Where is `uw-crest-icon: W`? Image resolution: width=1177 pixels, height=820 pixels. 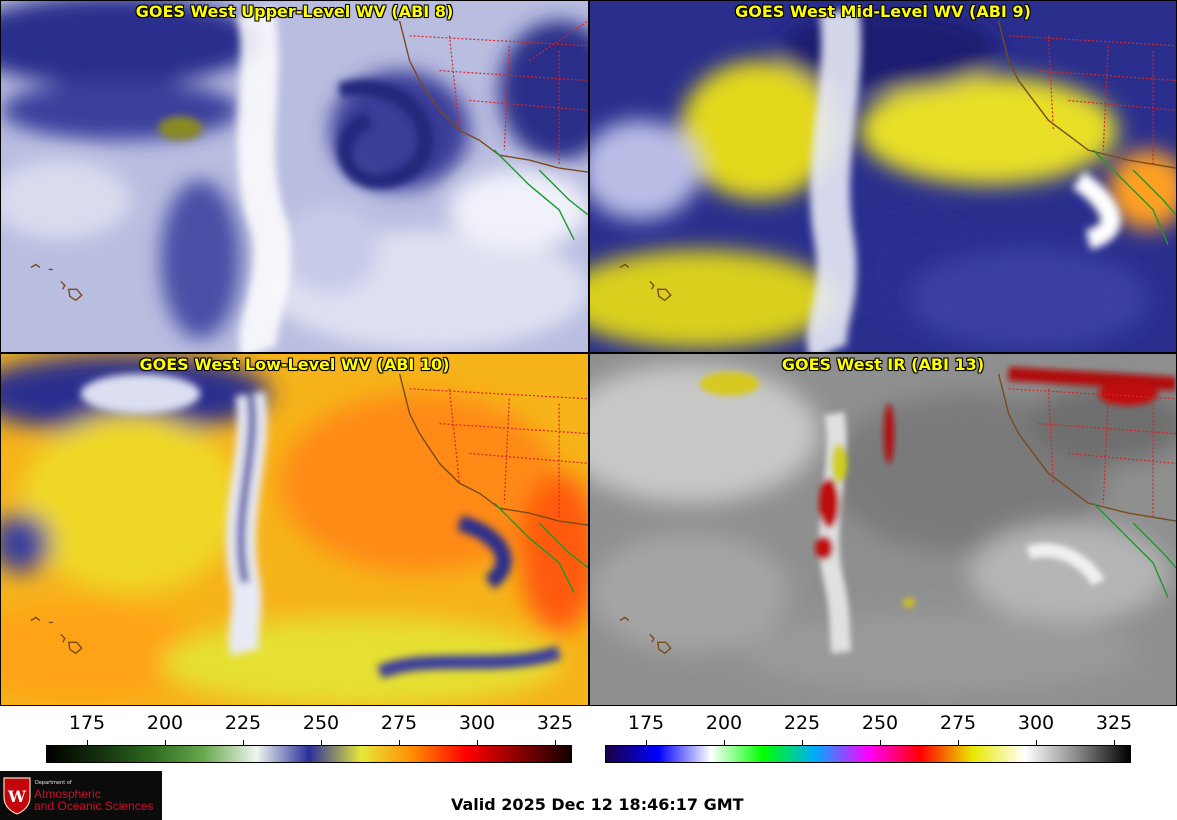
uw-crest-icon: W is located at coordinates (17, 796).